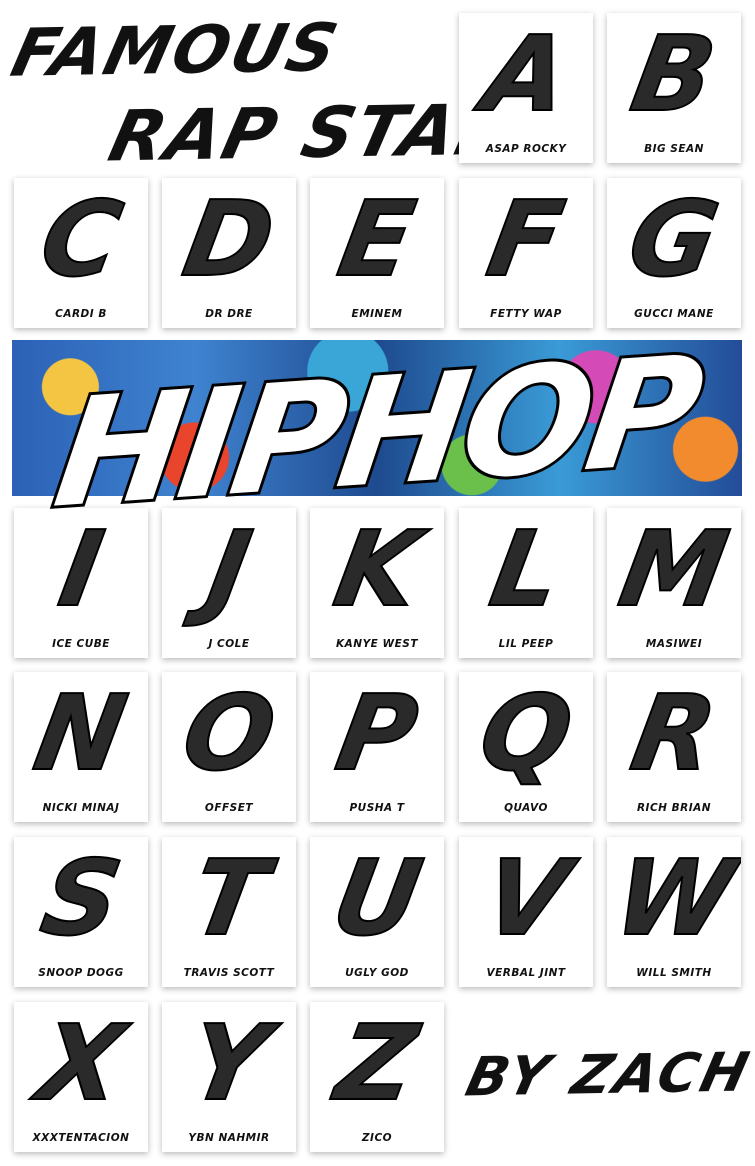 The image size is (755, 1166). I want to click on rapper-card: R RICH BRIAN, so click(674, 747).